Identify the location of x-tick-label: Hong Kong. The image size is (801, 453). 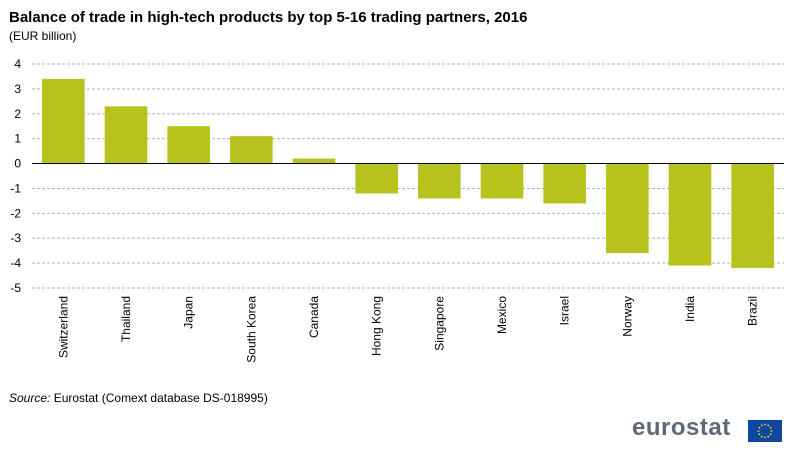
(377, 326).